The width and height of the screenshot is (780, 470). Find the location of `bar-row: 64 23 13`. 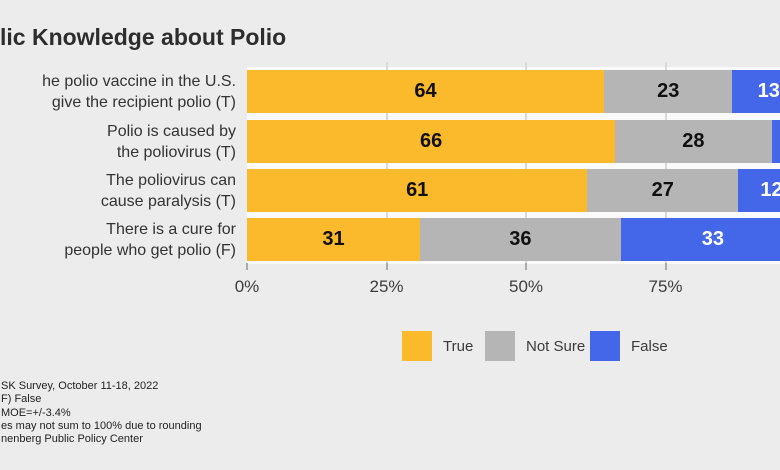

bar-row: 64 23 13 is located at coordinates (513, 91).